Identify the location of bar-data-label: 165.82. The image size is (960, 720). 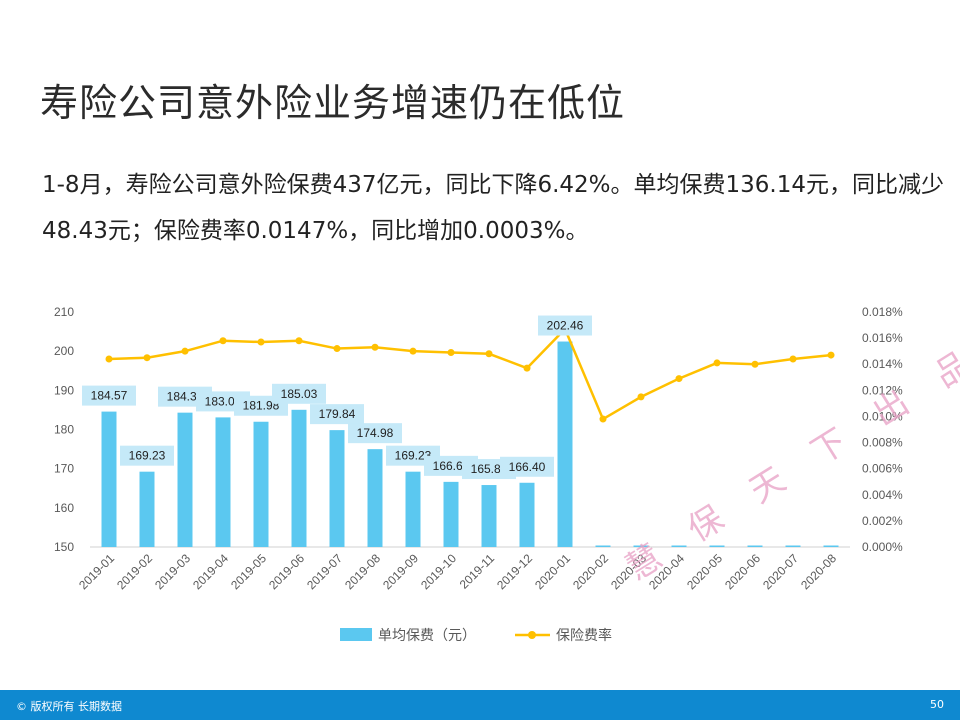
(489, 469).